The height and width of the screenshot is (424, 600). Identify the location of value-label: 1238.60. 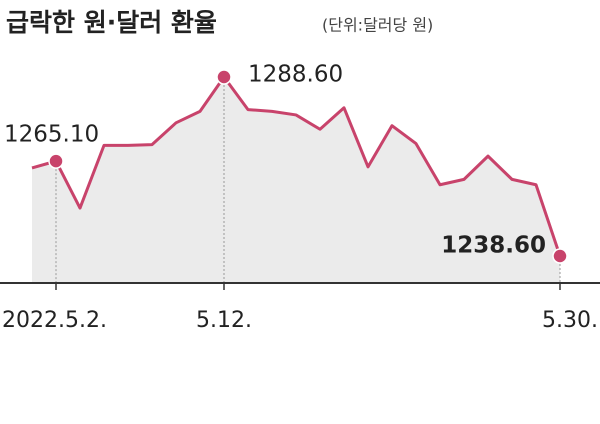
(493, 246).